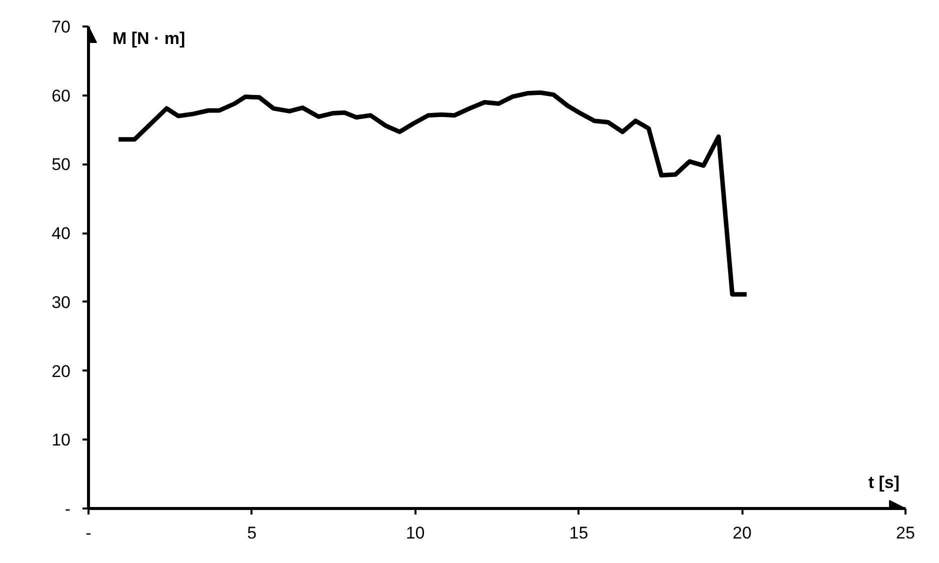 This screenshot has height=563, width=939. What do you see at coordinates (67, 509) in the screenshot?
I see `y-tick-label: -` at bounding box center [67, 509].